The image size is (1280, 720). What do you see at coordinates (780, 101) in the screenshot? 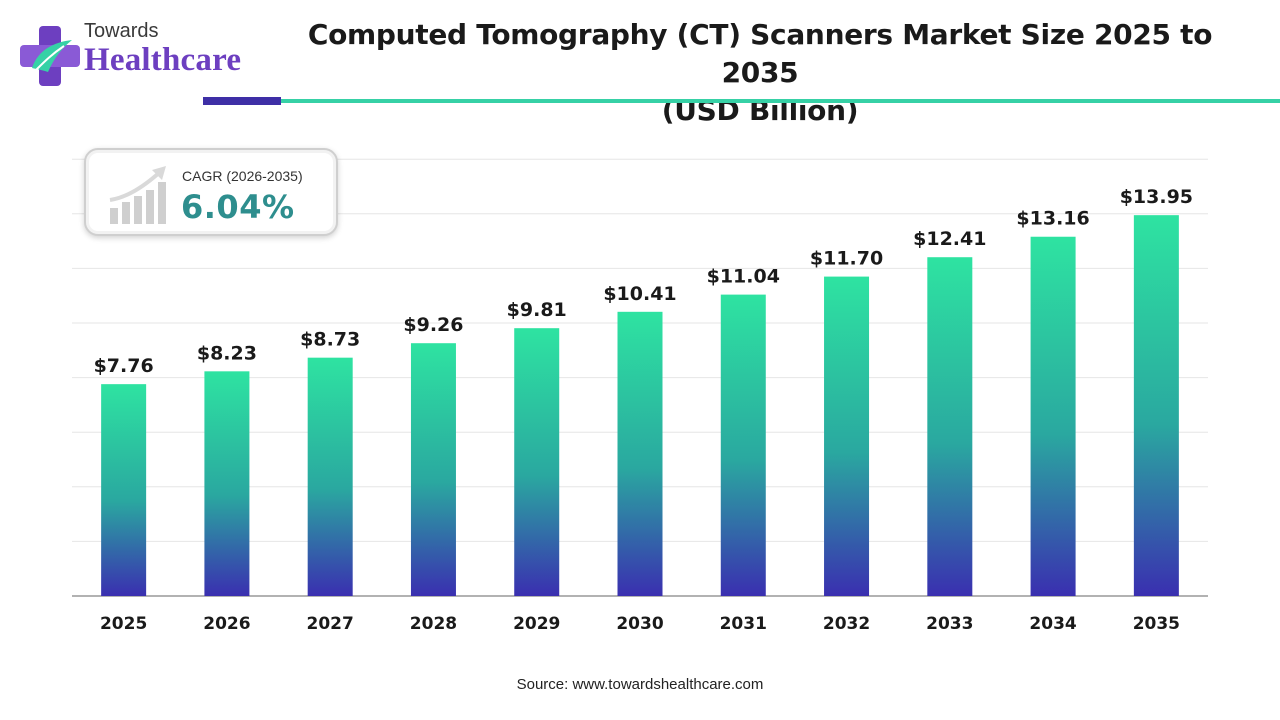
I see `header-rule` at bounding box center [780, 101].